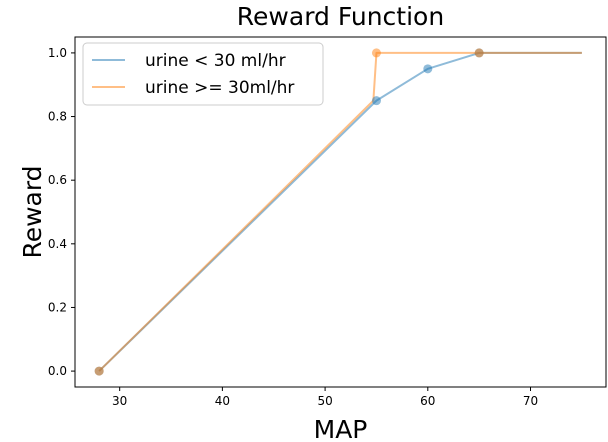  Describe the element at coordinates (32, 211) in the screenshot. I see `y-axis-label: Reward` at that location.